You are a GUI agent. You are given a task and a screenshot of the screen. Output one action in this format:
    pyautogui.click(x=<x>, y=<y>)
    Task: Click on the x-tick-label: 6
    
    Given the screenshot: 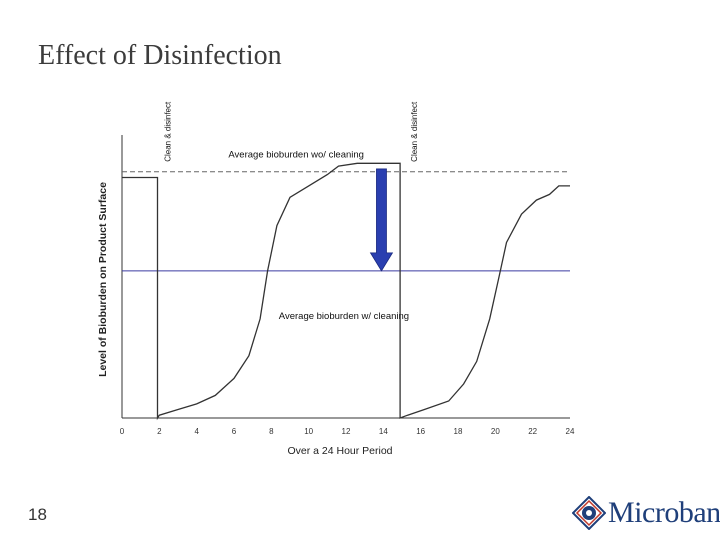 What is the action you would take?
    pyautogui.click(x=234, y=431)
    